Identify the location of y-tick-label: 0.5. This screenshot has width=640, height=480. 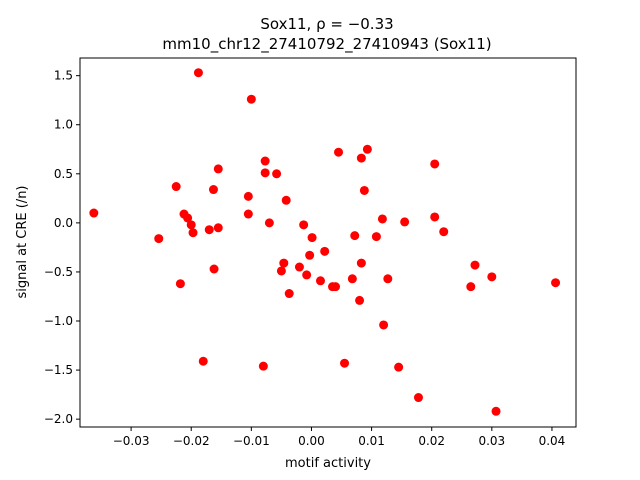
(63, 174).